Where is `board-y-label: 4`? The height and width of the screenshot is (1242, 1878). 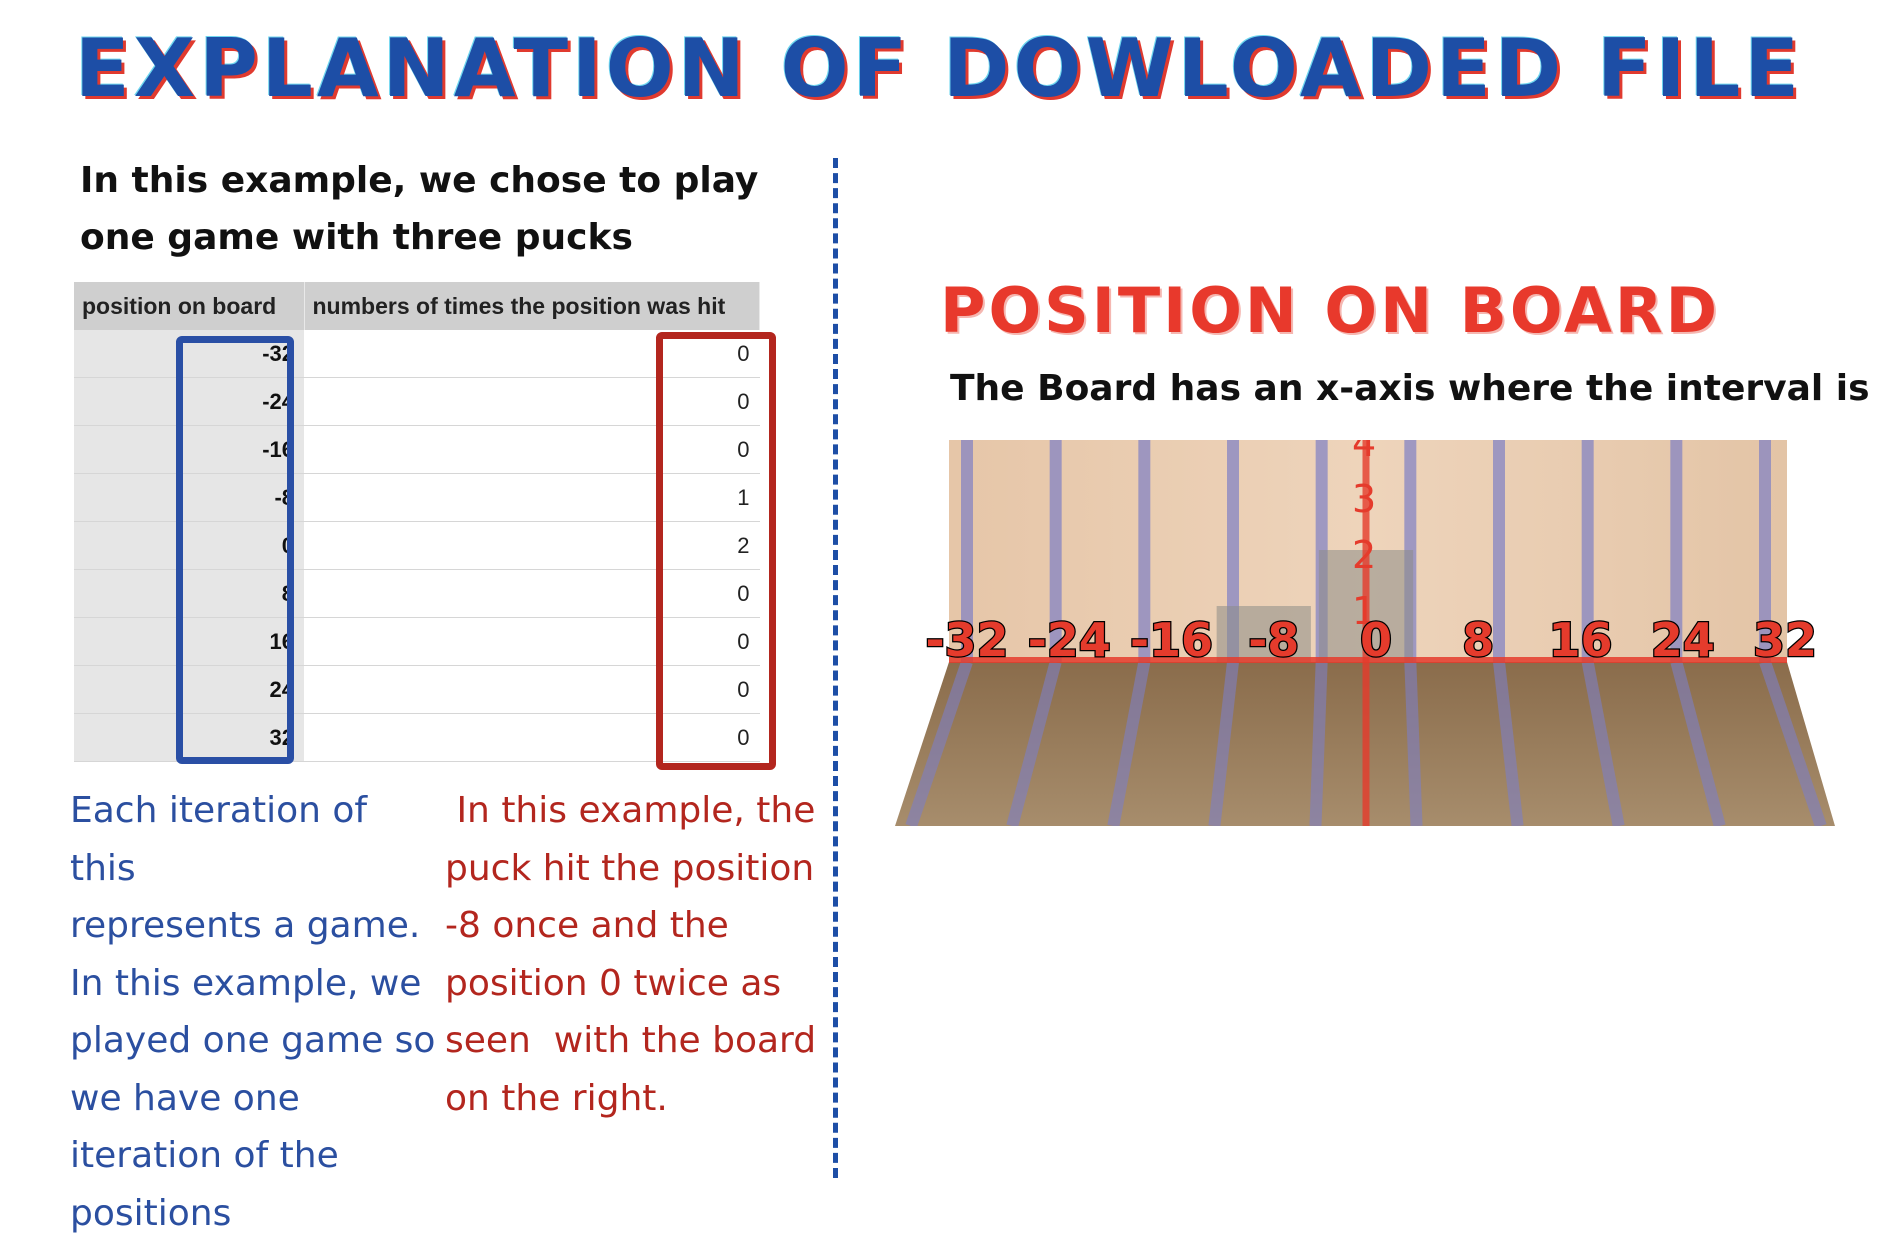 board-y-label: 4 is located at coordinates (1364, 452).